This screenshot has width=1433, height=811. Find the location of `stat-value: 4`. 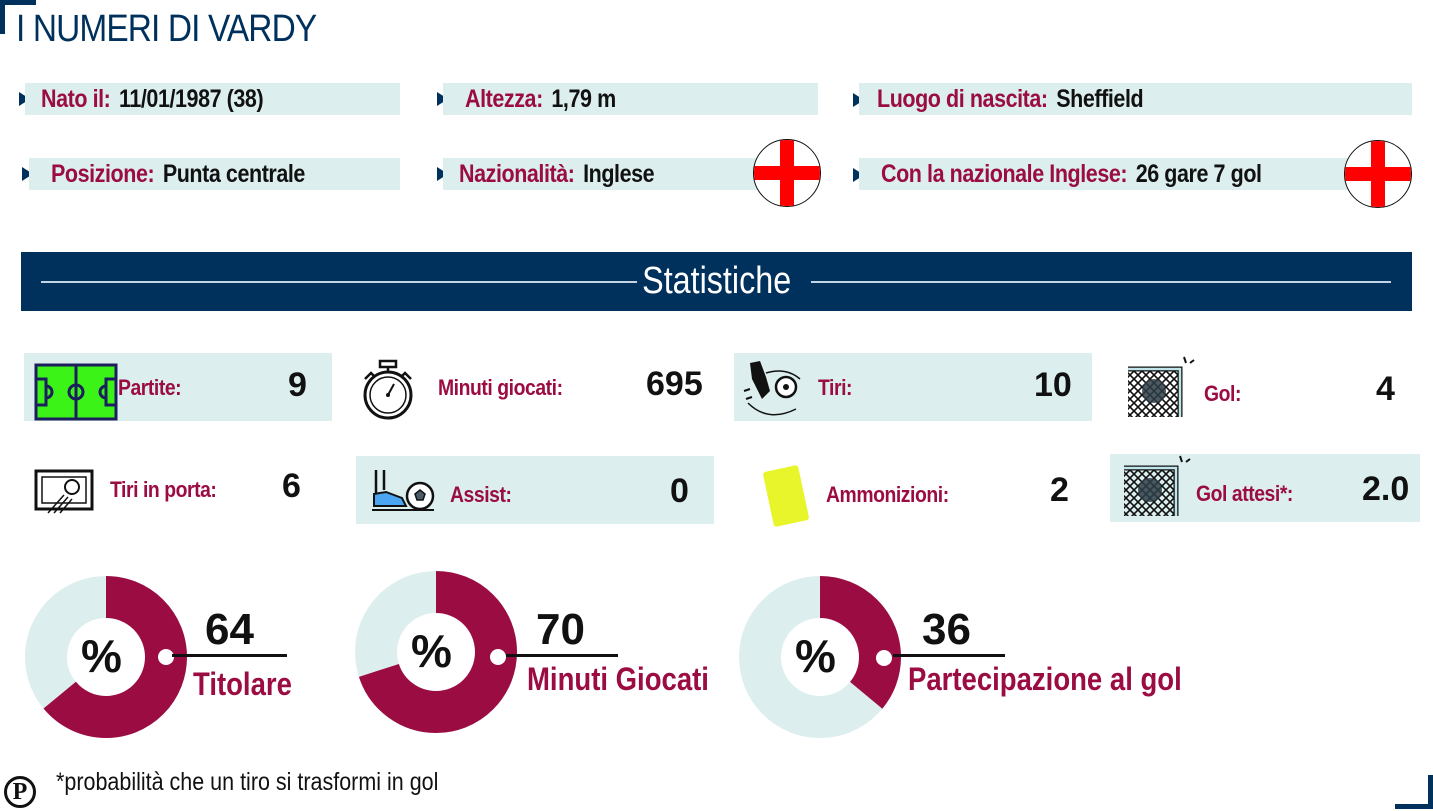

stat-value: 4 is located at coordinates (1385, 389).